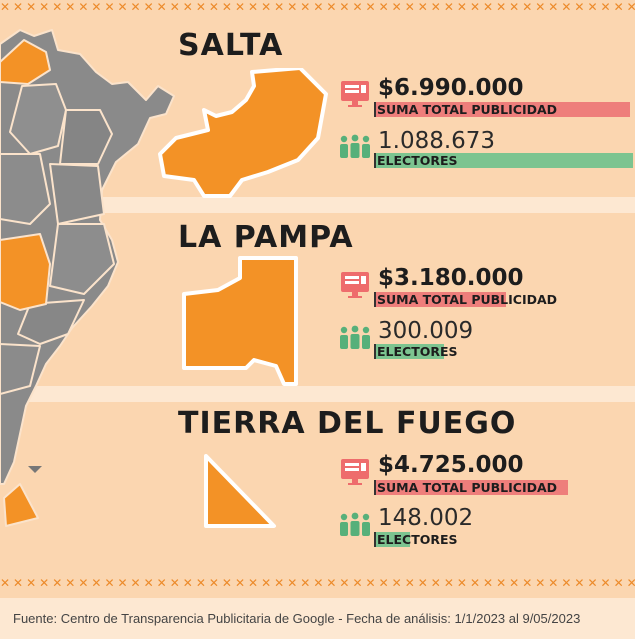 This screenshot has height=639, width=635. What do you see at coordinates (243, 133) in the screenshot?
I see `province-shape-salta` at bounding box center [243, 133].